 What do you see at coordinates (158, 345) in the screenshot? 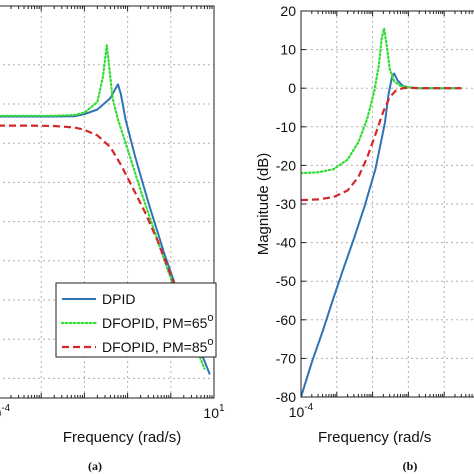
I see `legend-entry-2: DFOPID, PM=85o` at bounding box center [158, 345].